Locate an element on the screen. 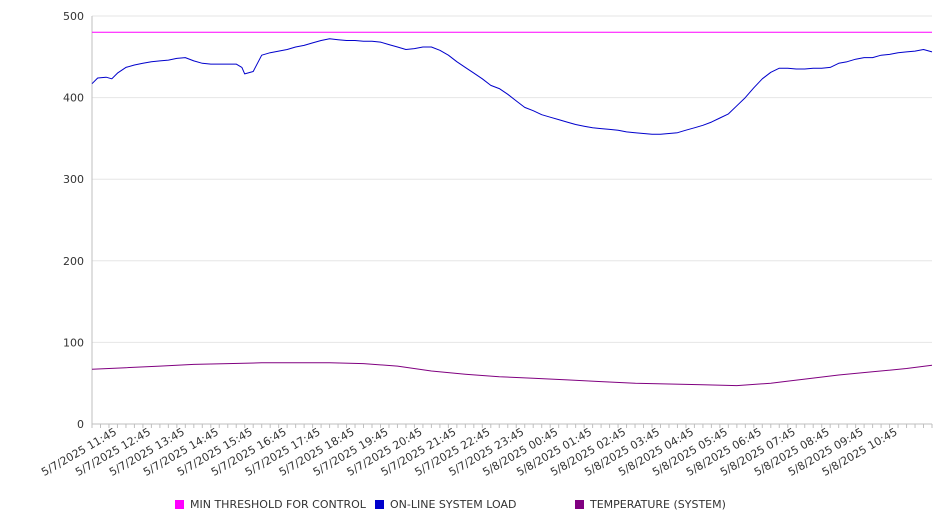 The height and width of the screenshot is (526, 946). legend-item: TEMPERATURE (SYSTEM) is located at coordinates (650, 504).